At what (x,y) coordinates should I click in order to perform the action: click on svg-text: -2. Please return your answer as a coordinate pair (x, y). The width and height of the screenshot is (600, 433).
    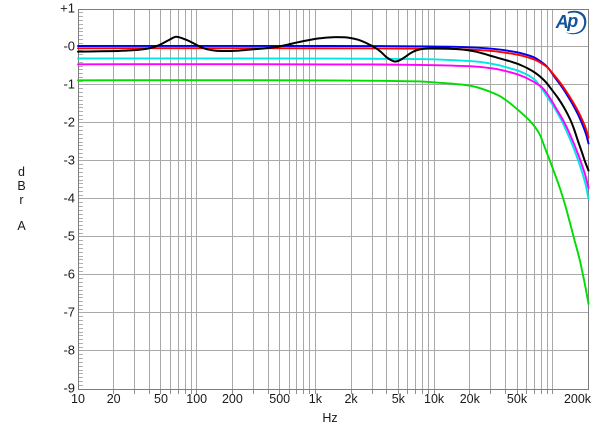
    Looking at the image, I should click on (69, 121).